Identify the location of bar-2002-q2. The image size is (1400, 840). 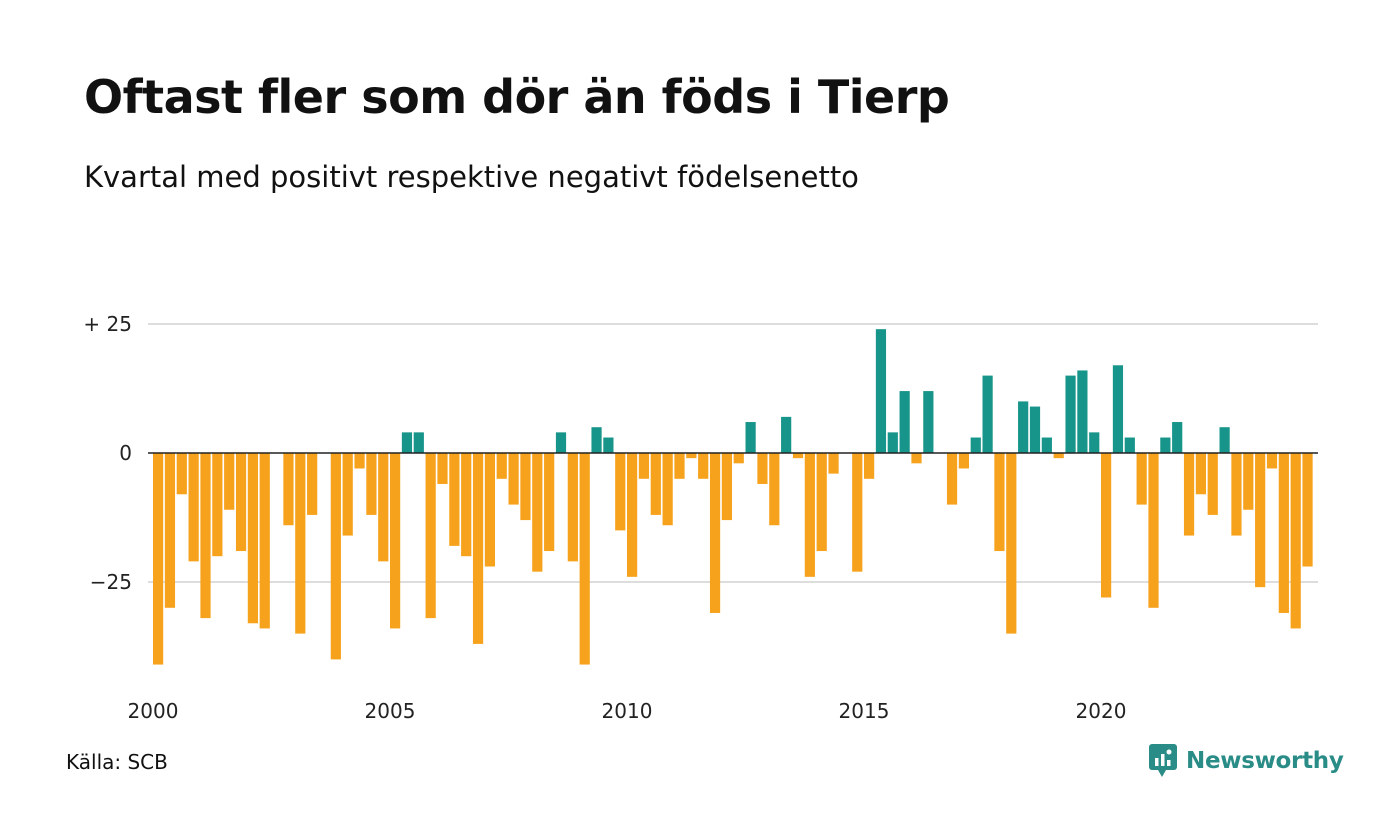
(264, 541).